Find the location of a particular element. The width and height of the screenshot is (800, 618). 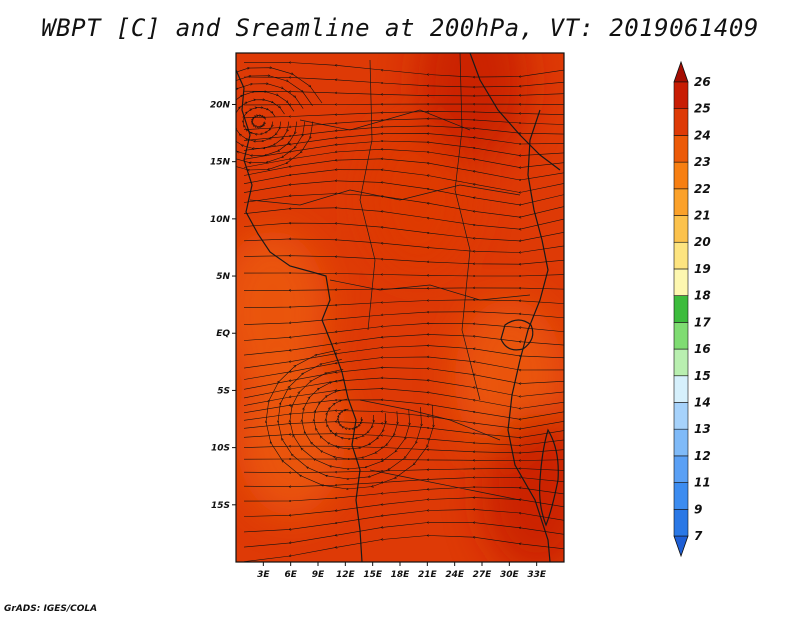

colorbar: 7 9 11 12 13 14 15 16 17 18 19 20 21 22 23 24 25 26 is located at coordinates (692, 309).